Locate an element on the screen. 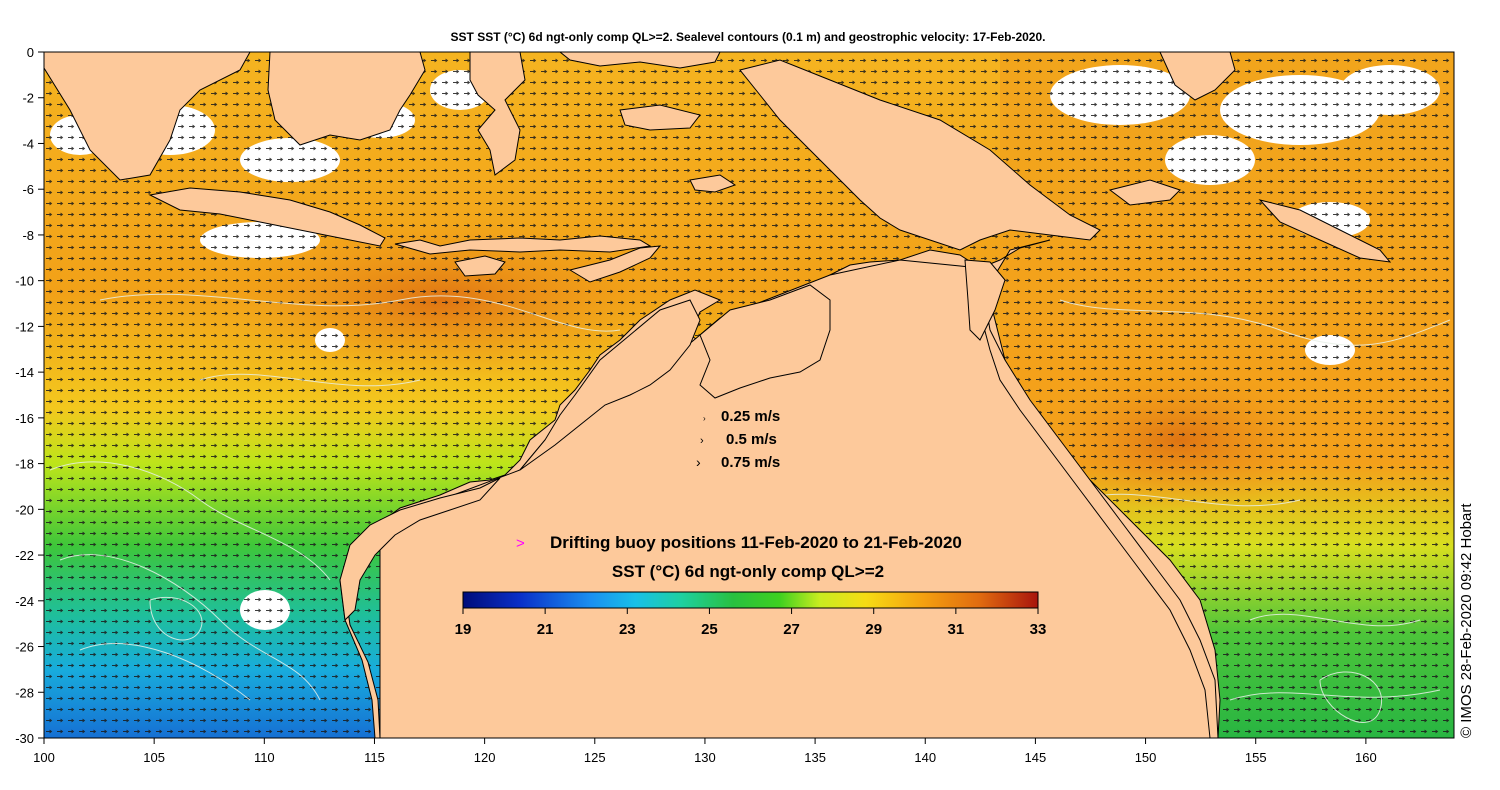  x-tick-label: 135 is located at coordinates (815, 757).